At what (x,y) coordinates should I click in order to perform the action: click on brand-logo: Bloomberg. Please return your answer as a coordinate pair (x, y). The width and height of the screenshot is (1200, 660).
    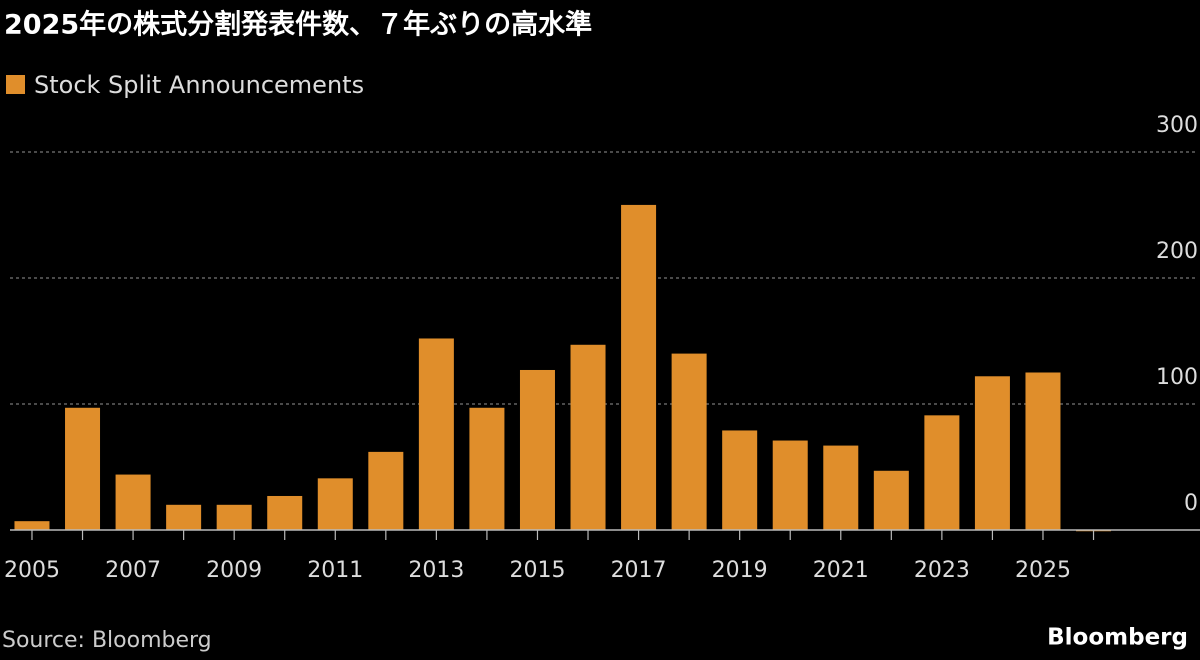
    Looking at the image, I should click on (1117, 638).